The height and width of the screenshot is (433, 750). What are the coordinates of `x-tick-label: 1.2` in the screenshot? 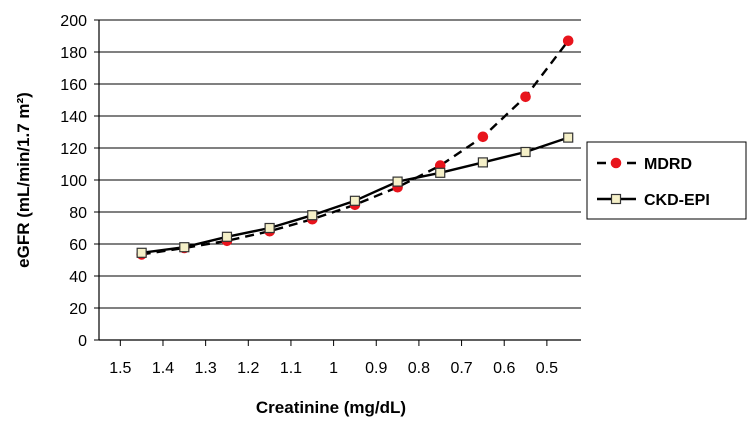 It's located at (248, 368).